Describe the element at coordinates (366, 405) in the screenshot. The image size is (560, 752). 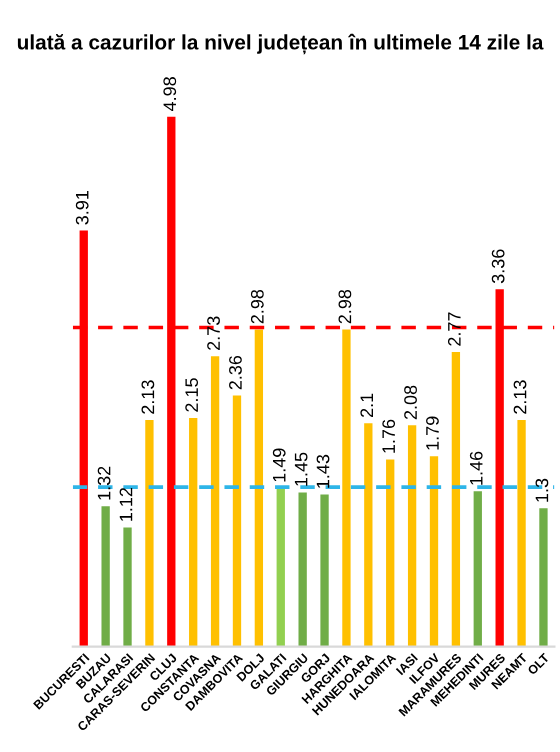
I see `data-label: 2.1` at that location.